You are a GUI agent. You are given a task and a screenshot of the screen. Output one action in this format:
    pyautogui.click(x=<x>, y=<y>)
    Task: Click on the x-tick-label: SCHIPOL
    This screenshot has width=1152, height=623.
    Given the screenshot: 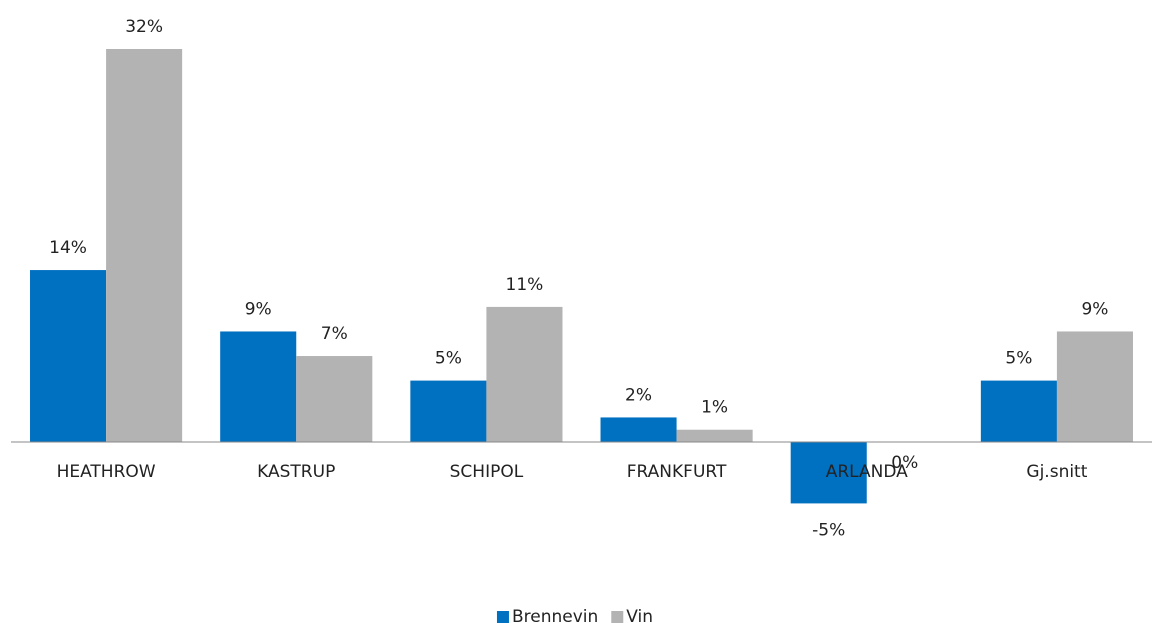 What is the action you would take?
    pyautogui.click(x=487, y=472)
    